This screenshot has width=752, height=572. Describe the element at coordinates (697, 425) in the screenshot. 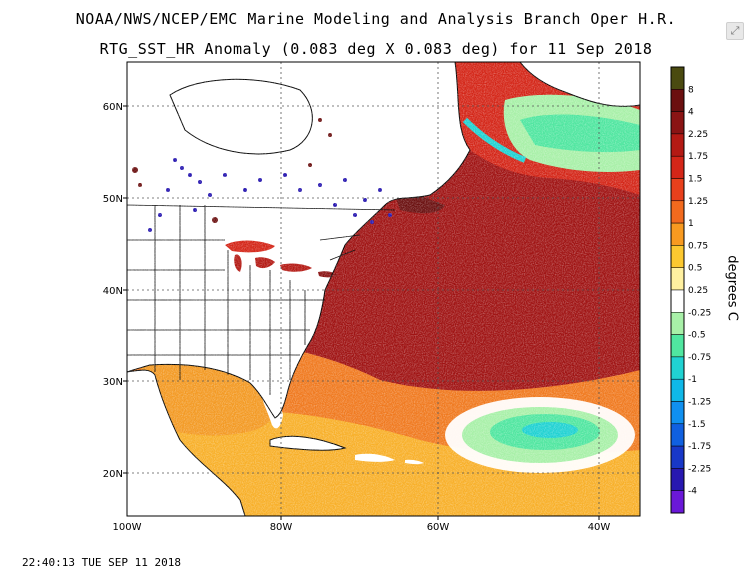

I see `colorbar-label: -1.5` at that location.